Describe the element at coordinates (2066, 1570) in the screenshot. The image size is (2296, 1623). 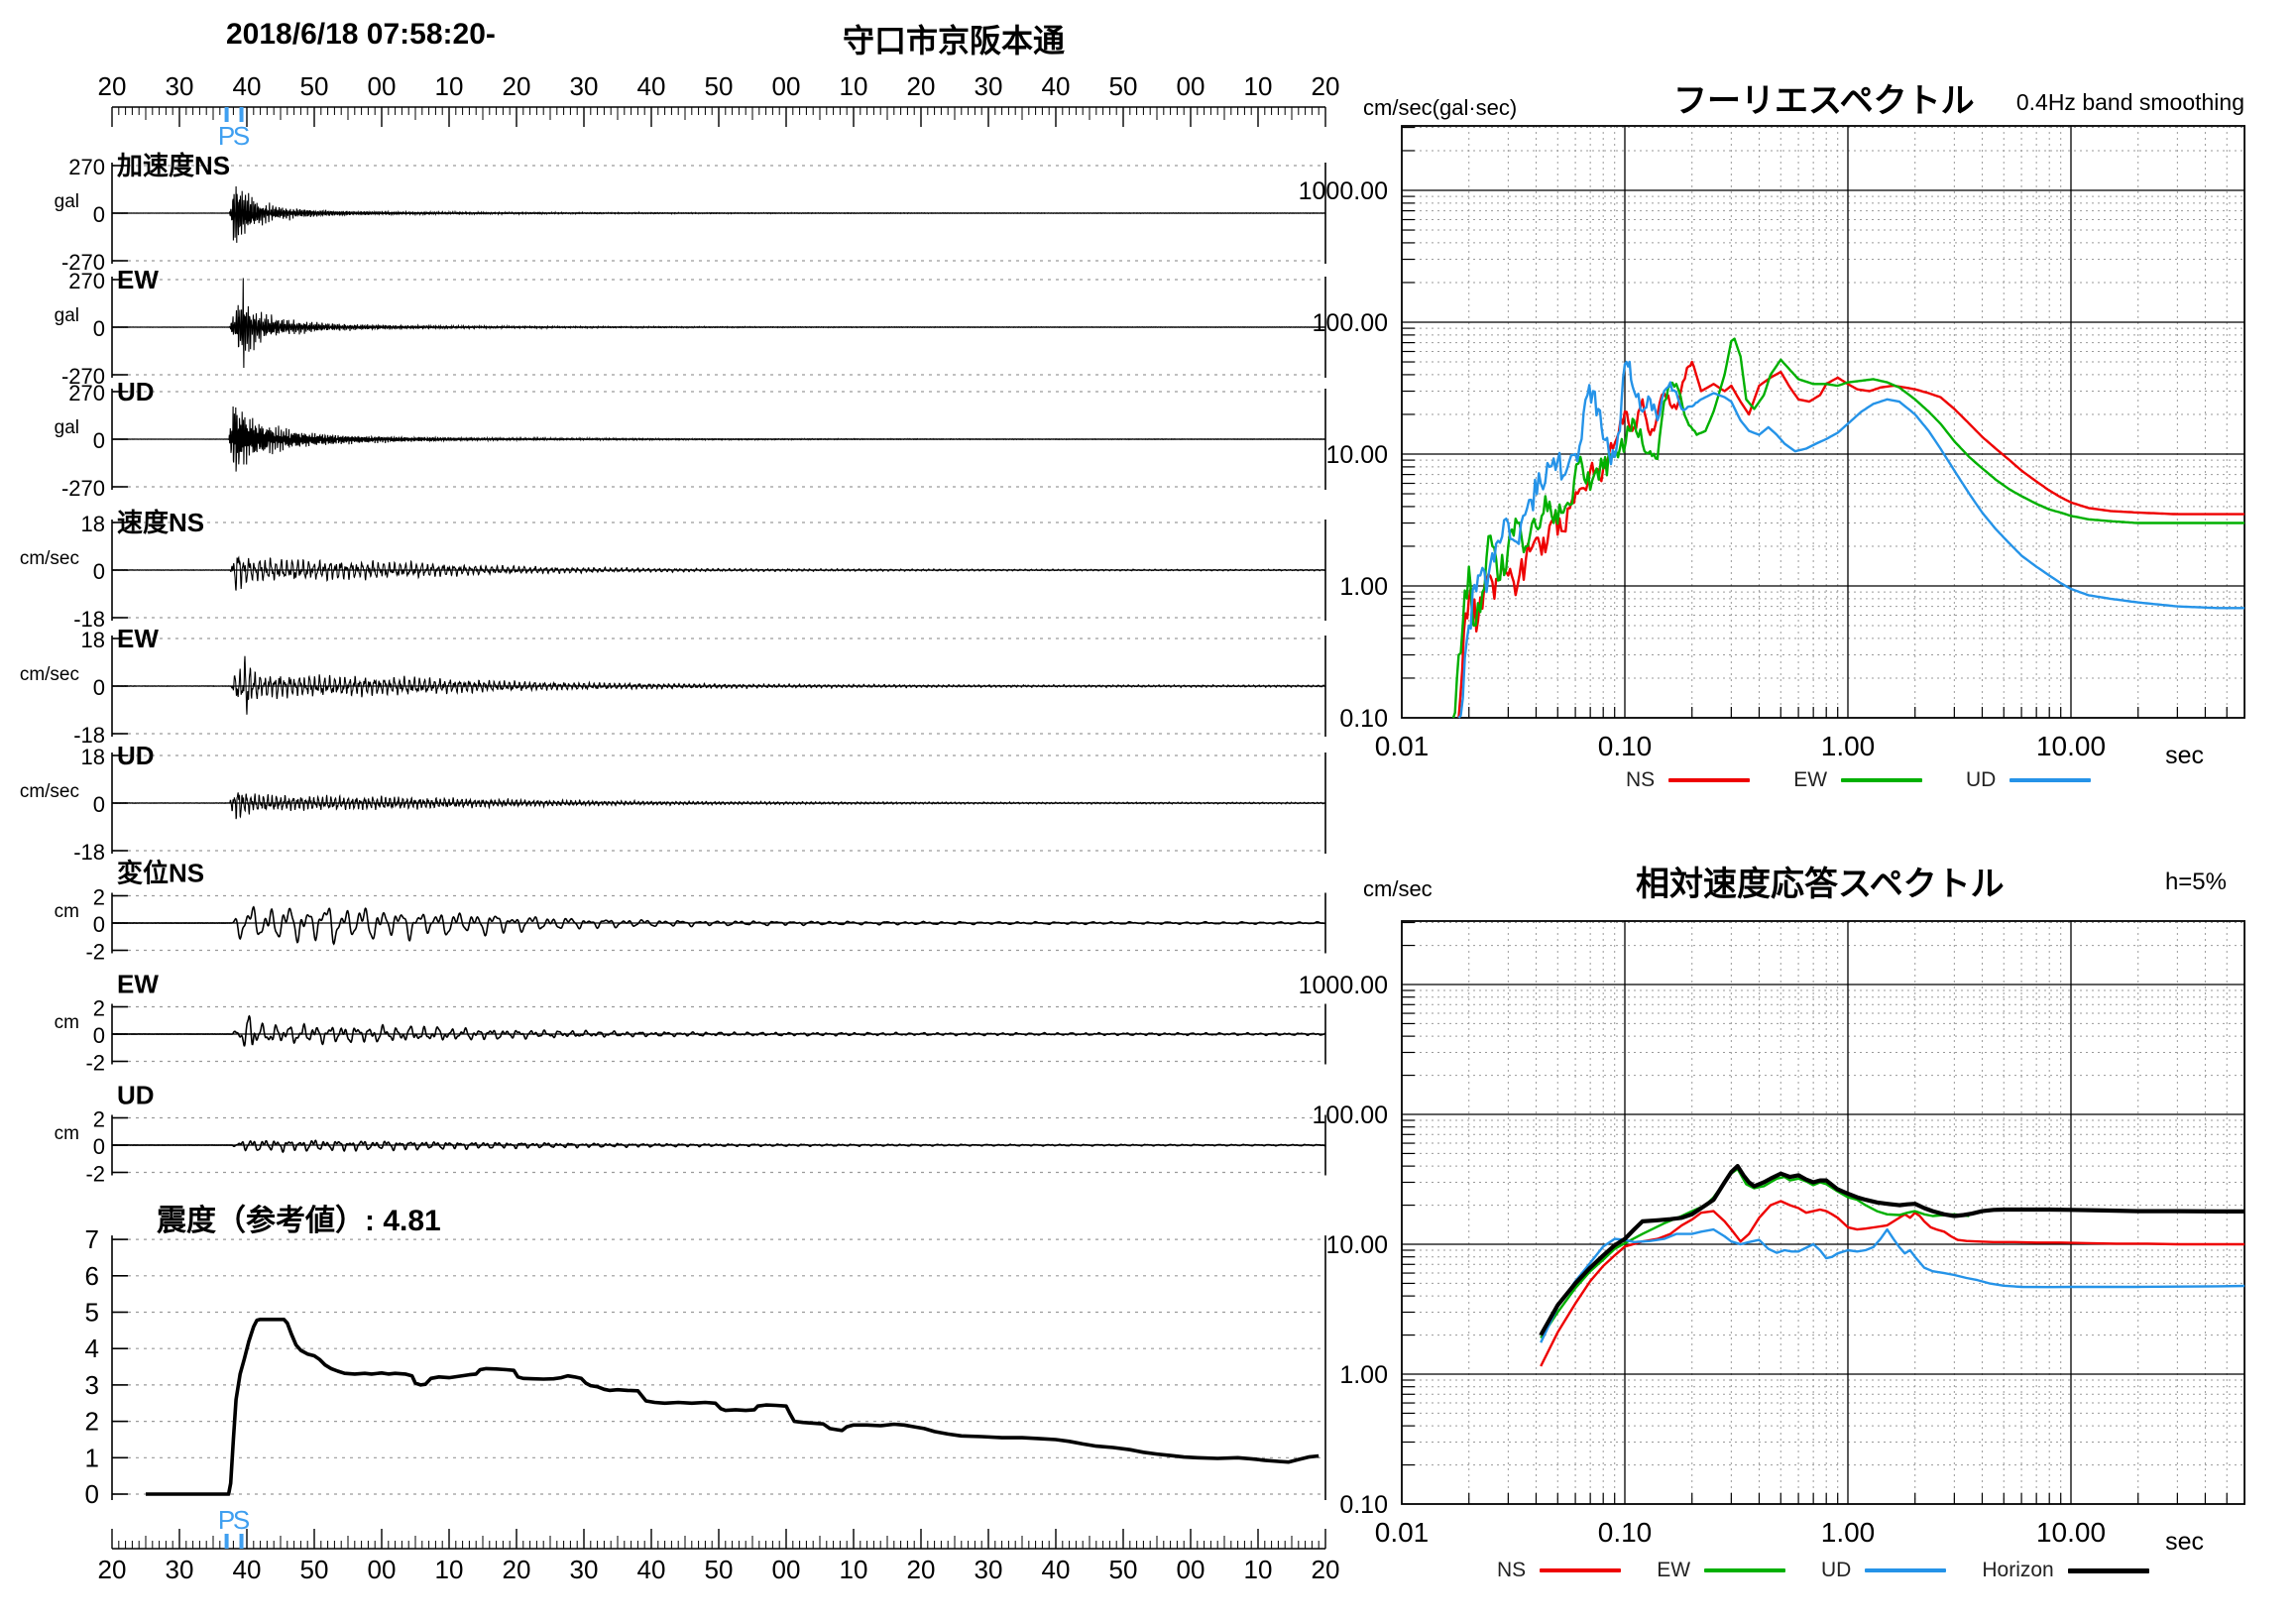
I see `legend-item-horizon: Horizon` at that location.